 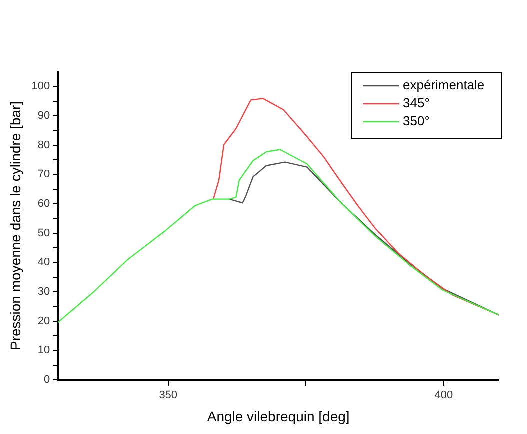 I want to click on x-tick-label: 400, so click(x=444, y=396).